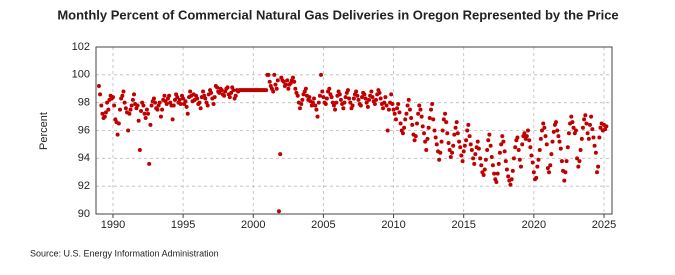 The width and height of the screenshot is (675, 275). What do you see at coordinates (113, 225) in the screenshot?
I see `x-tick-label: 1990` at bounding box center [113, 225].